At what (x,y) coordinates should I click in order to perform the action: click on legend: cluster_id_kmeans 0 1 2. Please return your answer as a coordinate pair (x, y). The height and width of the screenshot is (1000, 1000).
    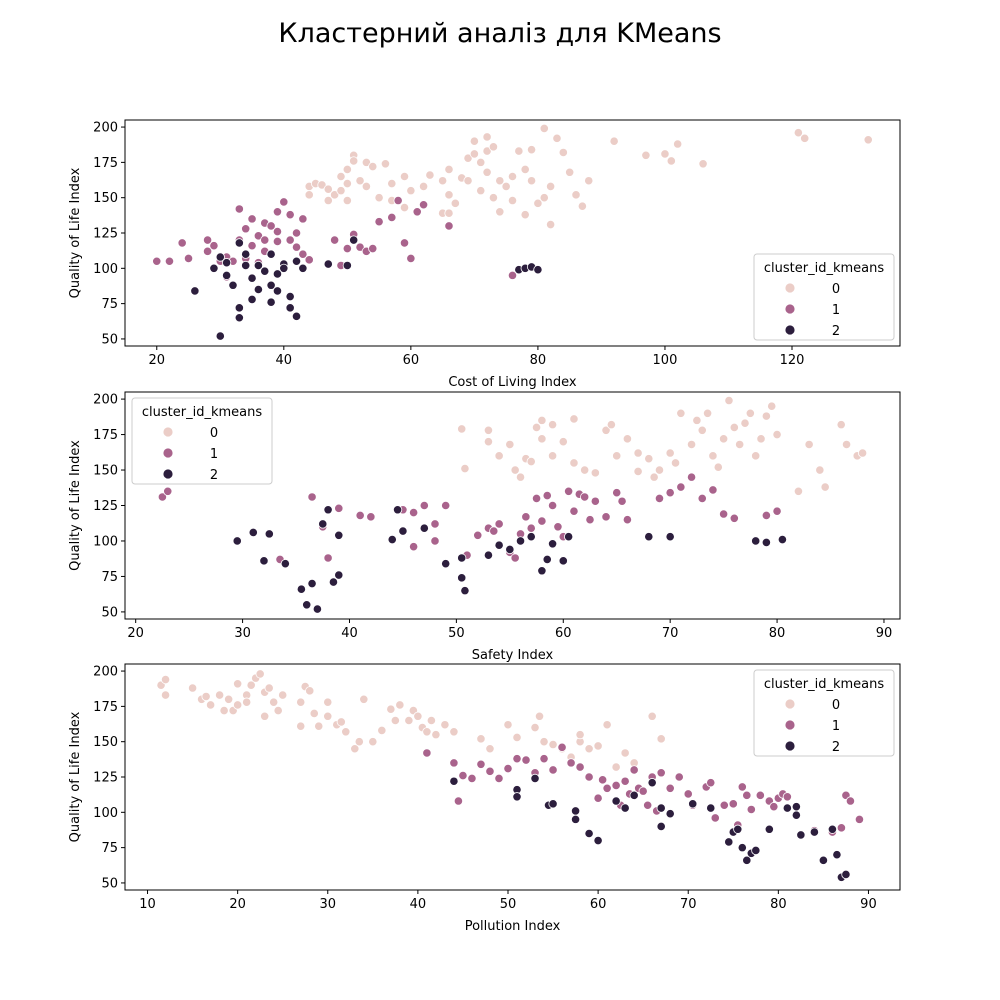
    Looking at the image, I should click on (202, 441).